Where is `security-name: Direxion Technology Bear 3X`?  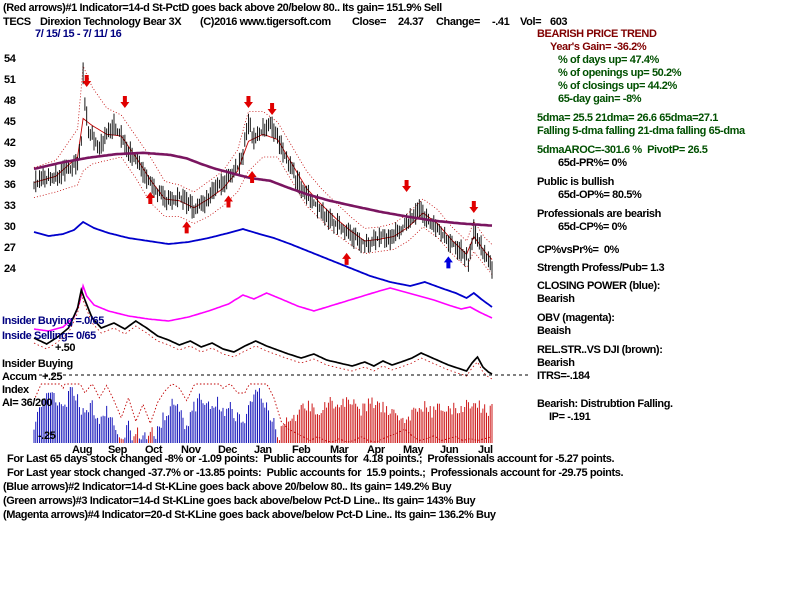 security-name: Direxion Technology Bear 3X is located at coordinates (111, 22).